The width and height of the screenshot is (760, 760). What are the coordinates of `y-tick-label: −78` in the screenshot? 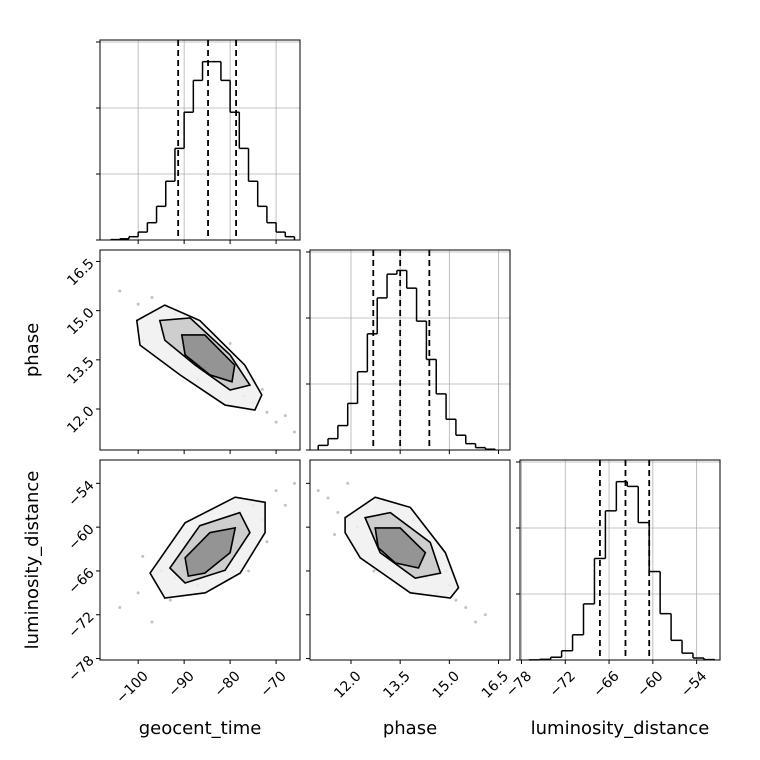 It's located at (81, 669).